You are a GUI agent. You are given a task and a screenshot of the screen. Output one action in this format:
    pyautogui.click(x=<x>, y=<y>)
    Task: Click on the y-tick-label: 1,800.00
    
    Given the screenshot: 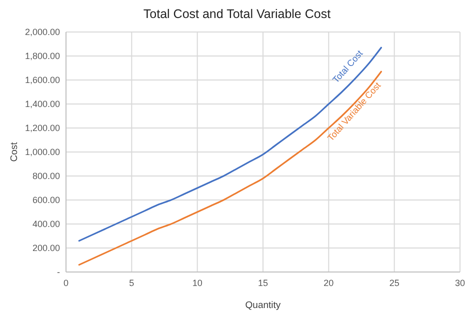 What is the action you would take?
    pyautogui.click(x=42, y=56)
    